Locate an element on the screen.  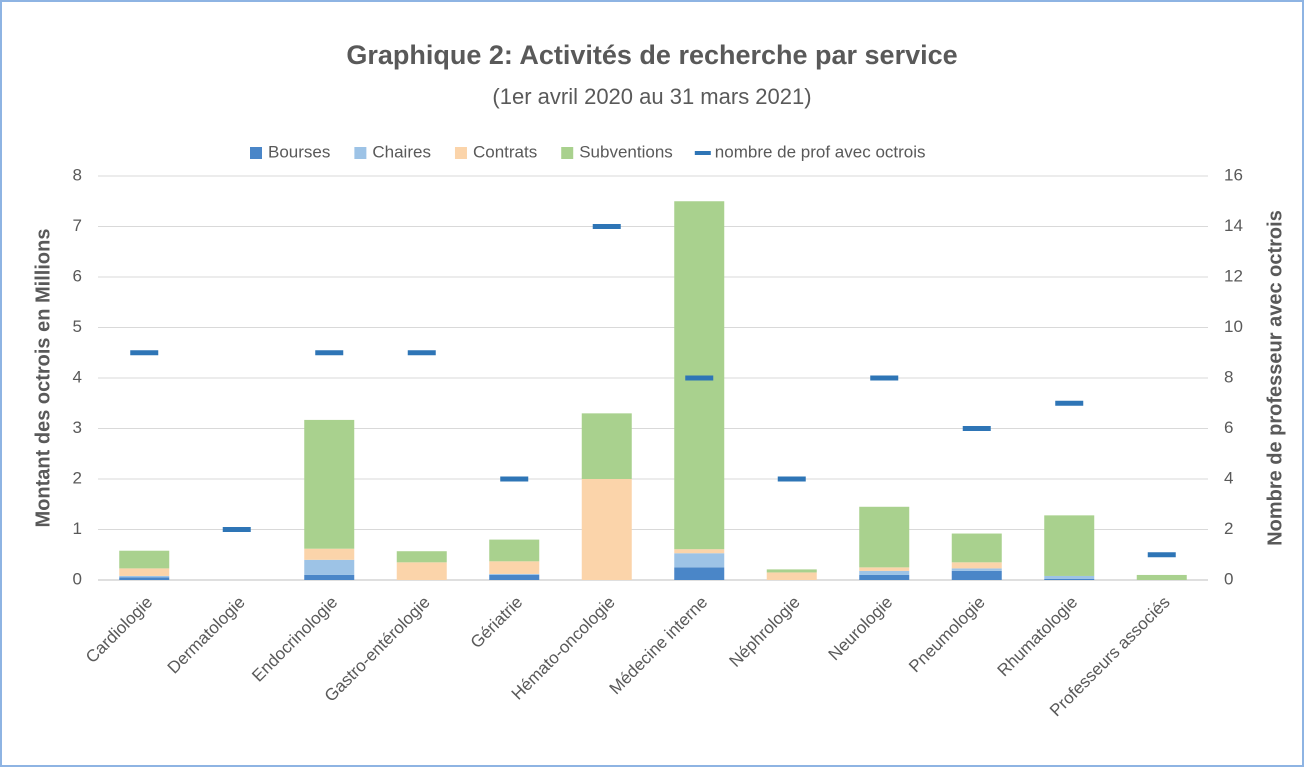
y-tick-label: 2 is located at coordinates (77, 477).